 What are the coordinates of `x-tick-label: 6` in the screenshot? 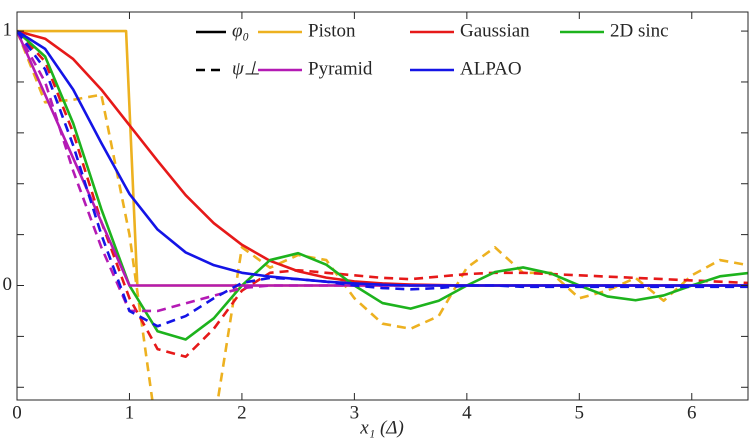 It's located at (692, 412).